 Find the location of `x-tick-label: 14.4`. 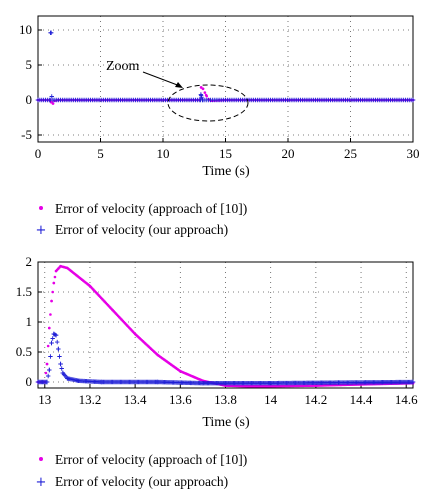

x-tick-label: 14.4 is located at coordinates (361, 399).